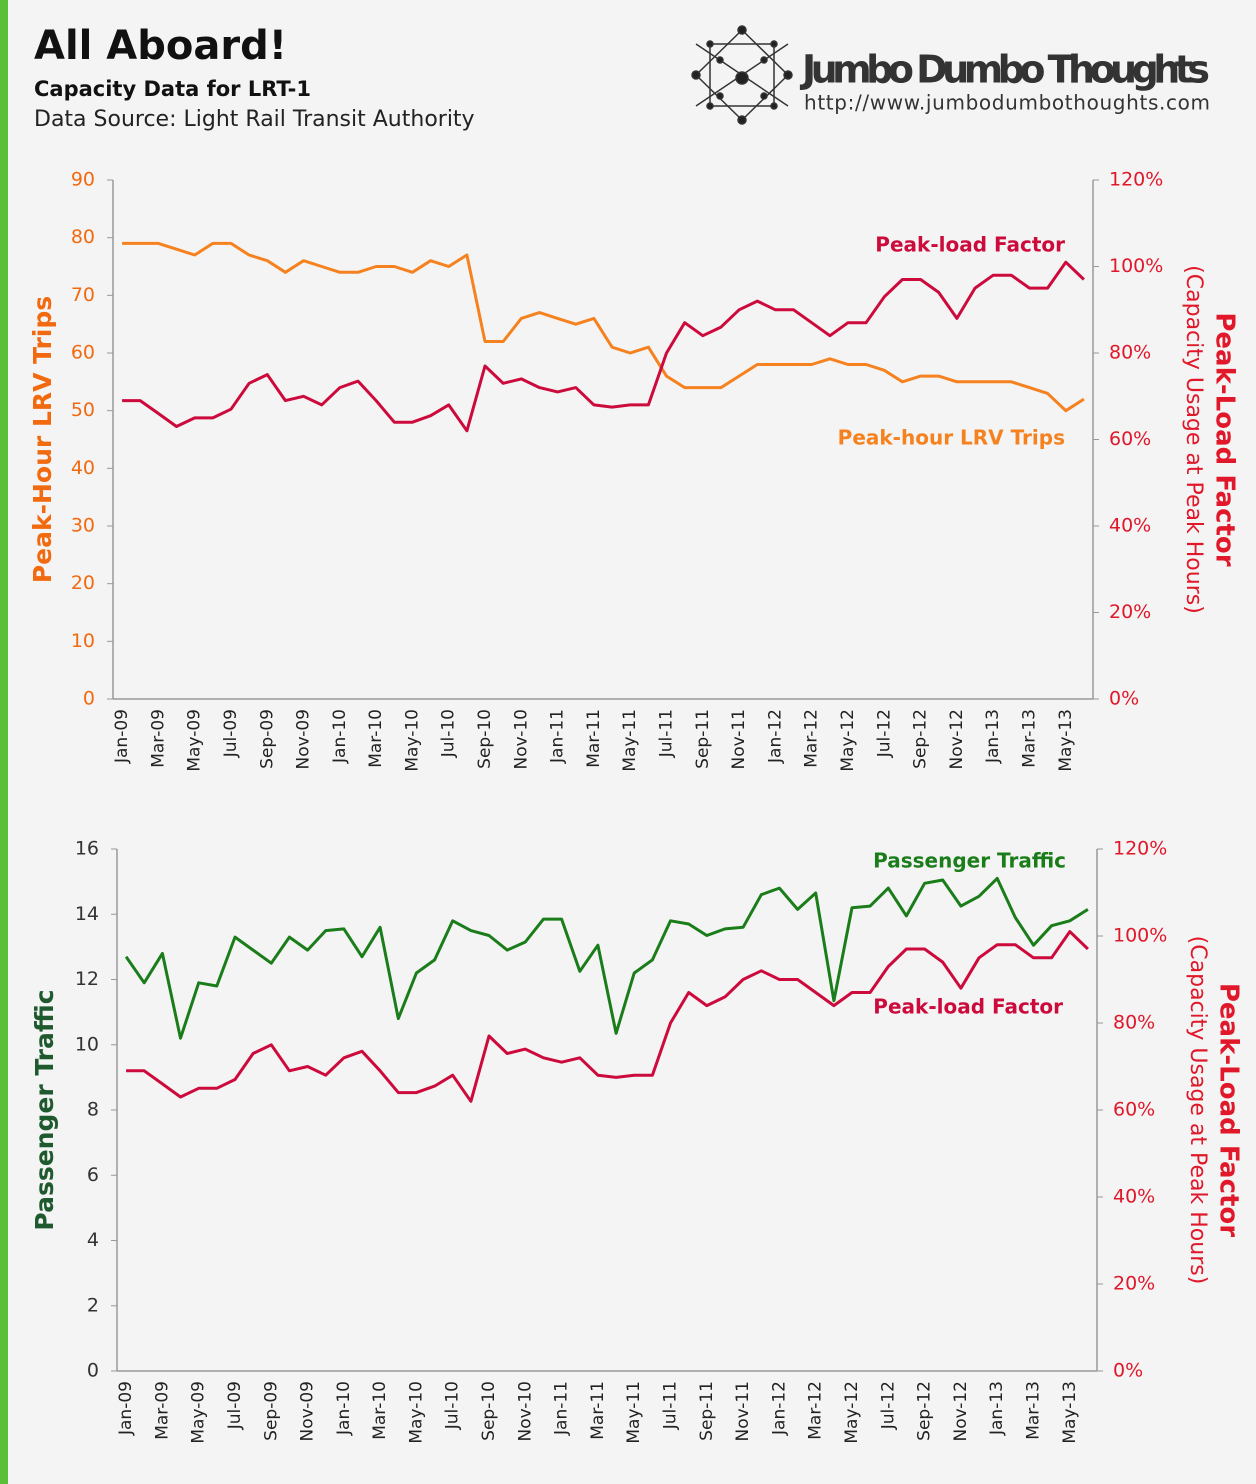  I want to click on y2-axis-subtitle: (Capacity Usage at Peak Hours), so click(1197, 1110).